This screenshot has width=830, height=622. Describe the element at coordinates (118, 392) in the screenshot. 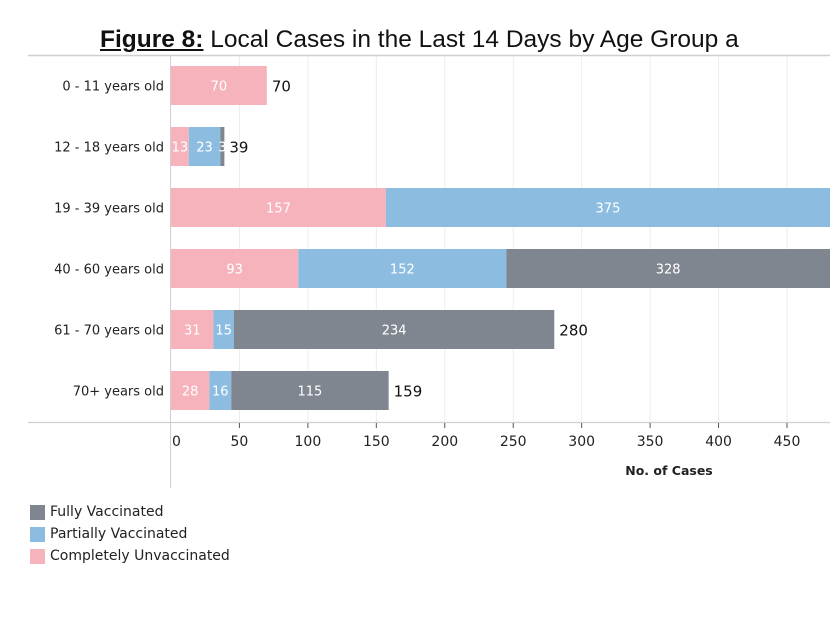

I see `category-label: 70+ years old` at that location.